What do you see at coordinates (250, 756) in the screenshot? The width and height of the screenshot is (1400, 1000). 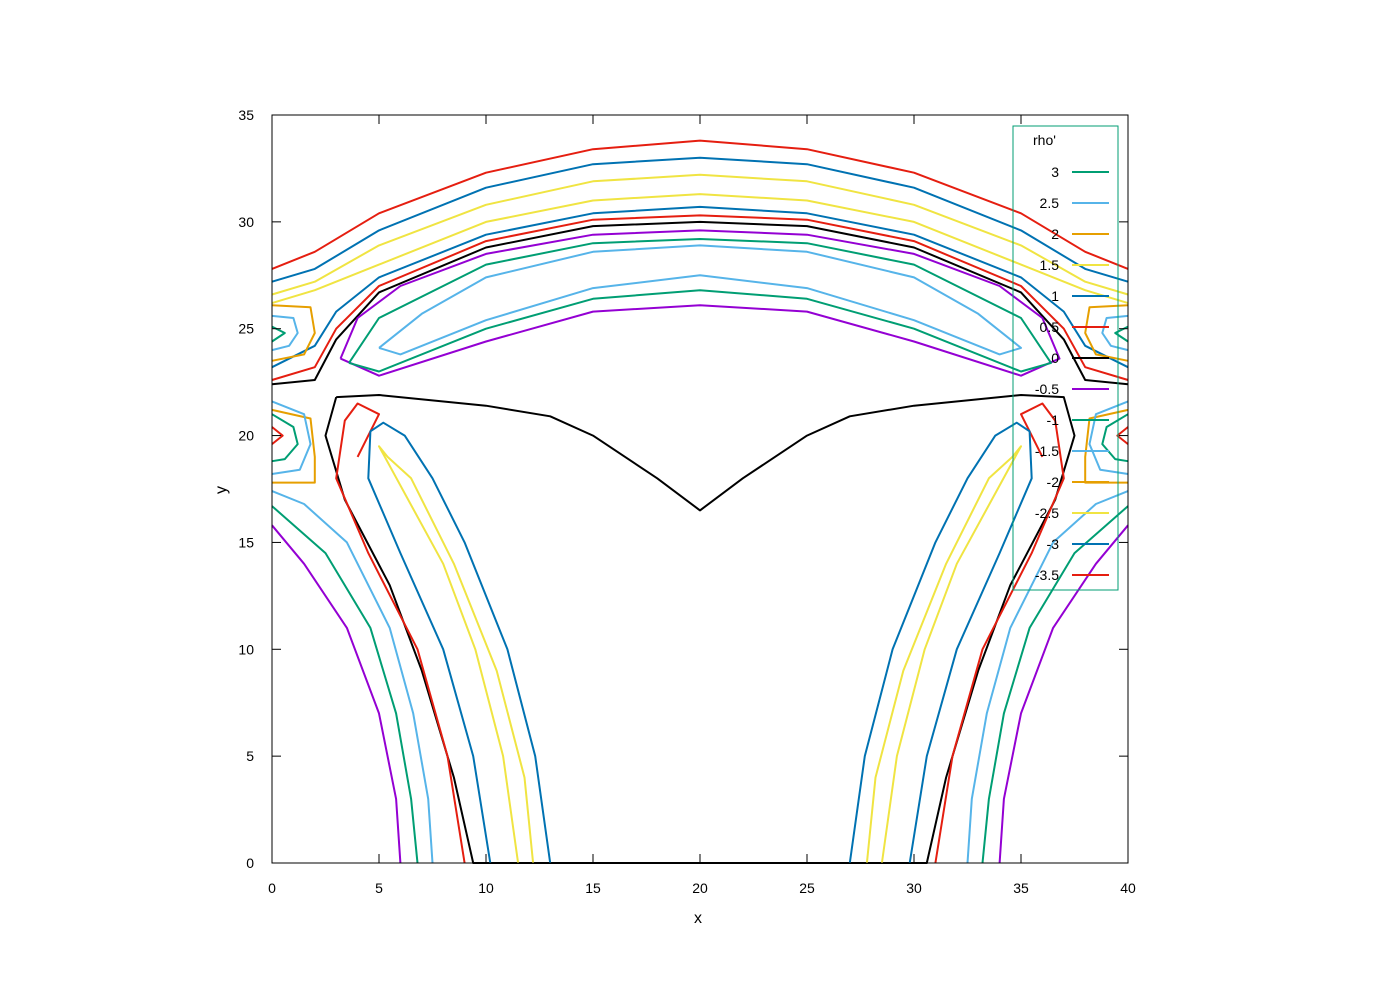 I see `y-tick-label: 5` at bounding box center [250, 756].